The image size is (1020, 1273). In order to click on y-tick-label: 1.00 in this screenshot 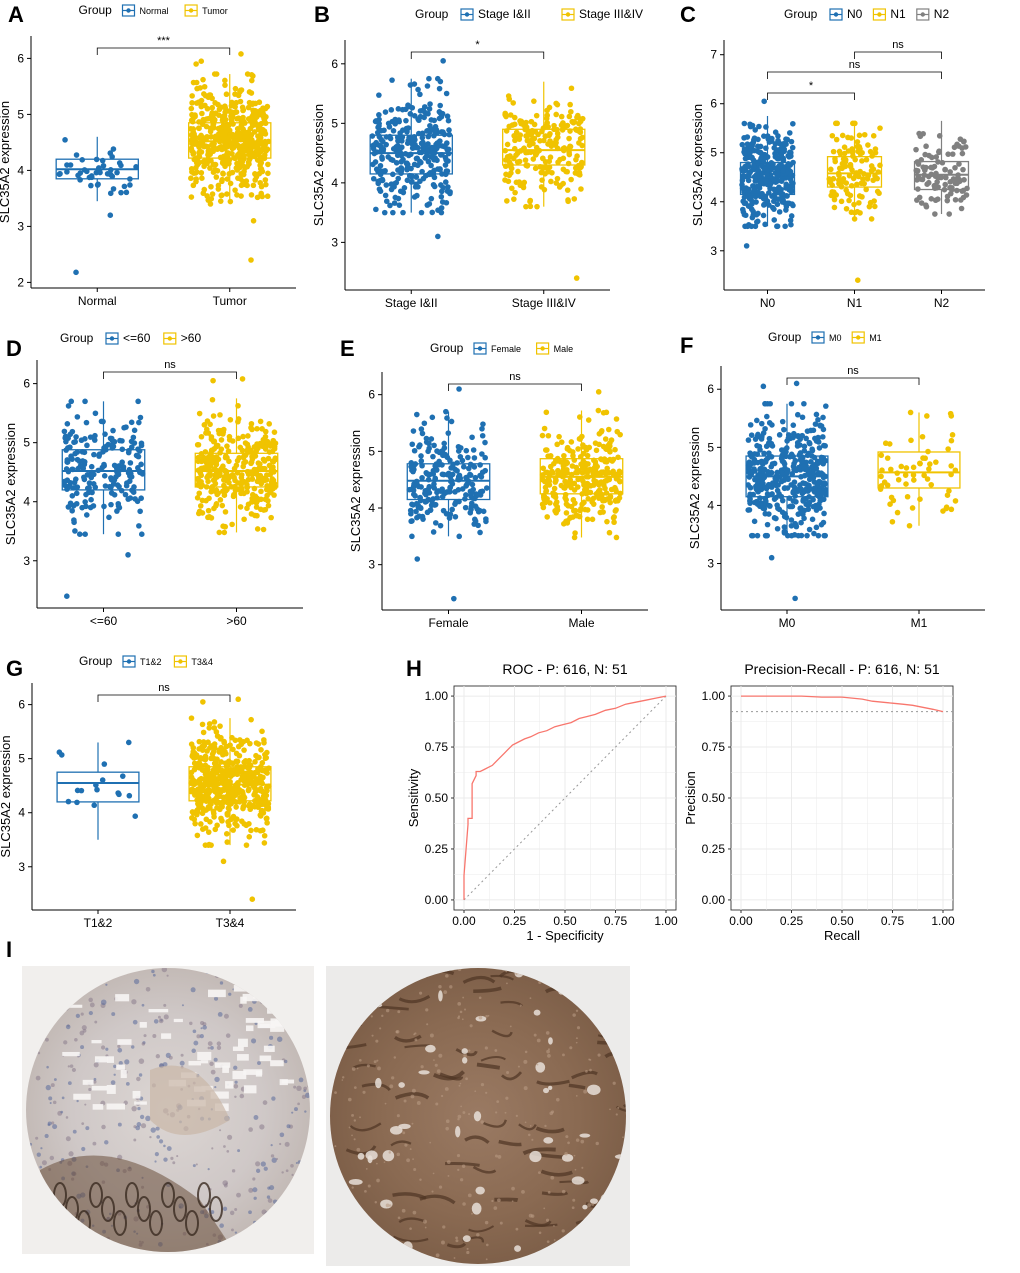, I will do `click(437, 696)`.